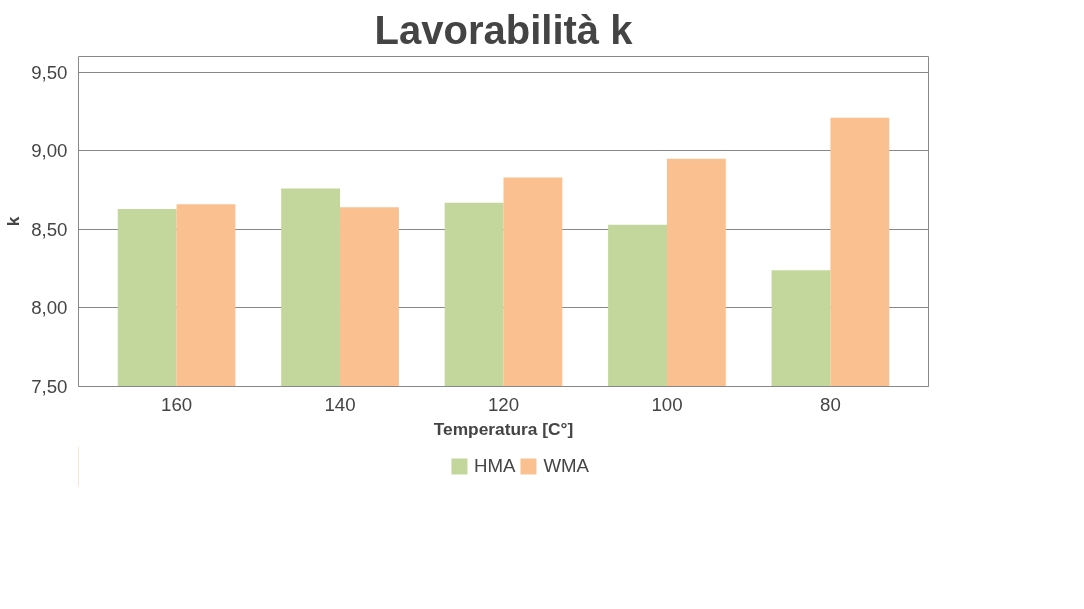  What do you see at coordinates (504, 29) in the screenshot?
I see `chart-title: Lavorabilità k` at bounding box center [504, 29].